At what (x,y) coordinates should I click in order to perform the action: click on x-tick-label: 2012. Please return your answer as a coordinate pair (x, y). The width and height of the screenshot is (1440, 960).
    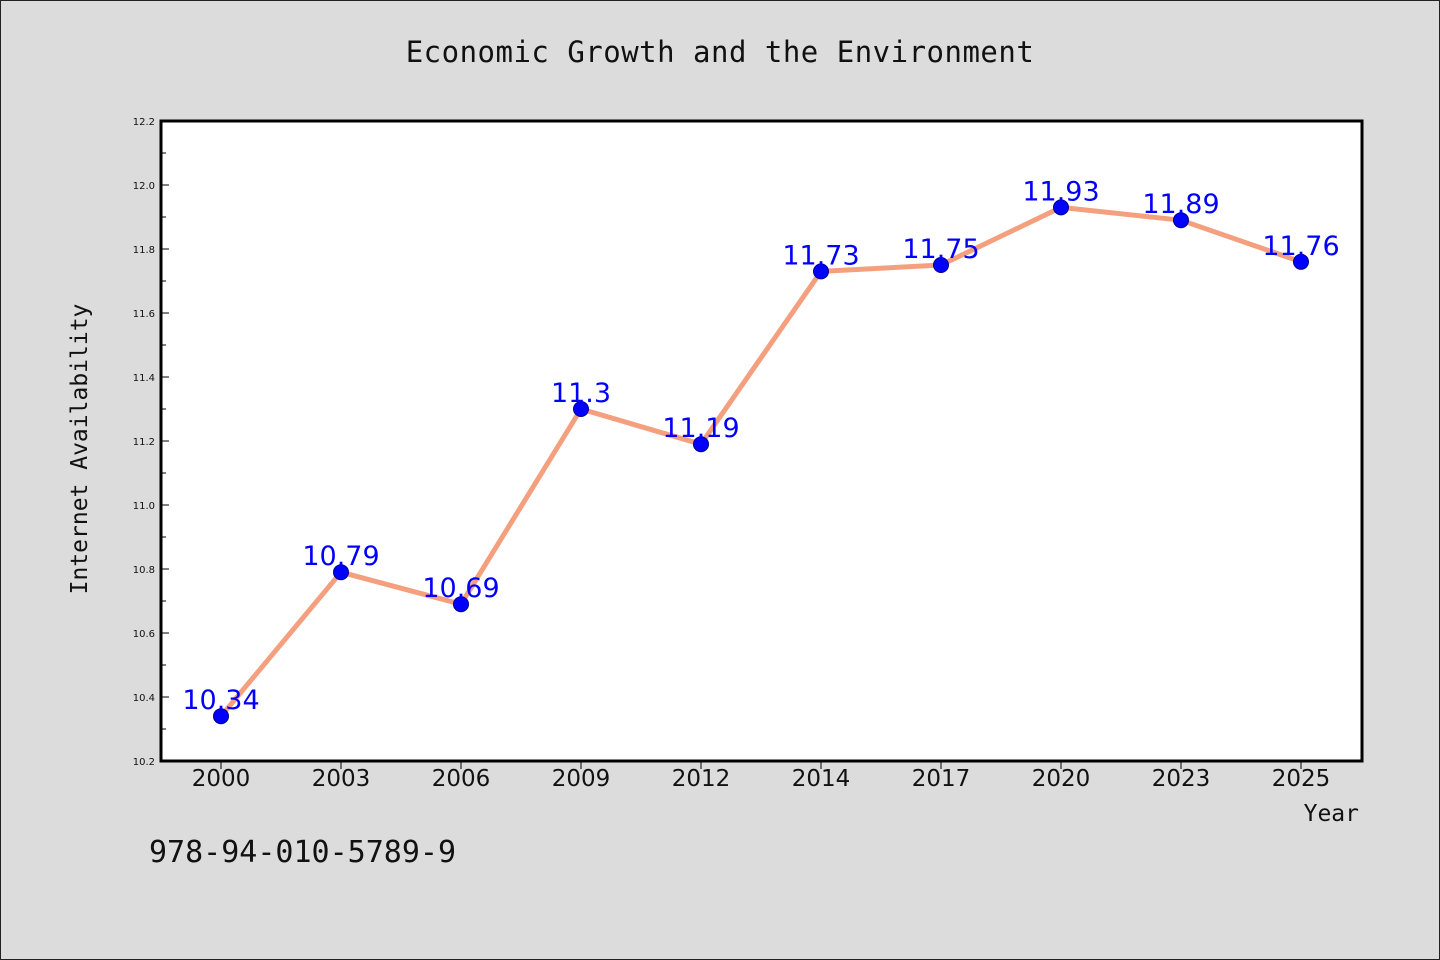
    Looking at the image, I should click on (701, 779).